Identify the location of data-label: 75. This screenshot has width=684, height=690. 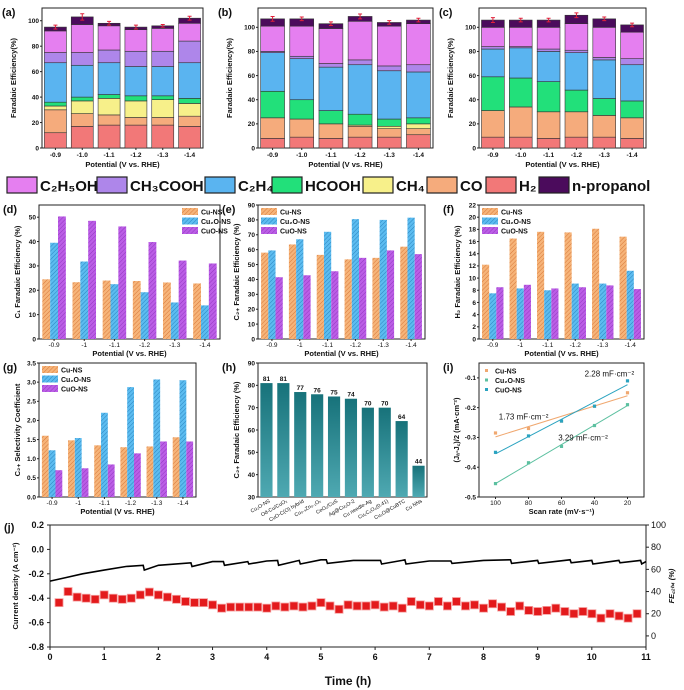
(334, 393).